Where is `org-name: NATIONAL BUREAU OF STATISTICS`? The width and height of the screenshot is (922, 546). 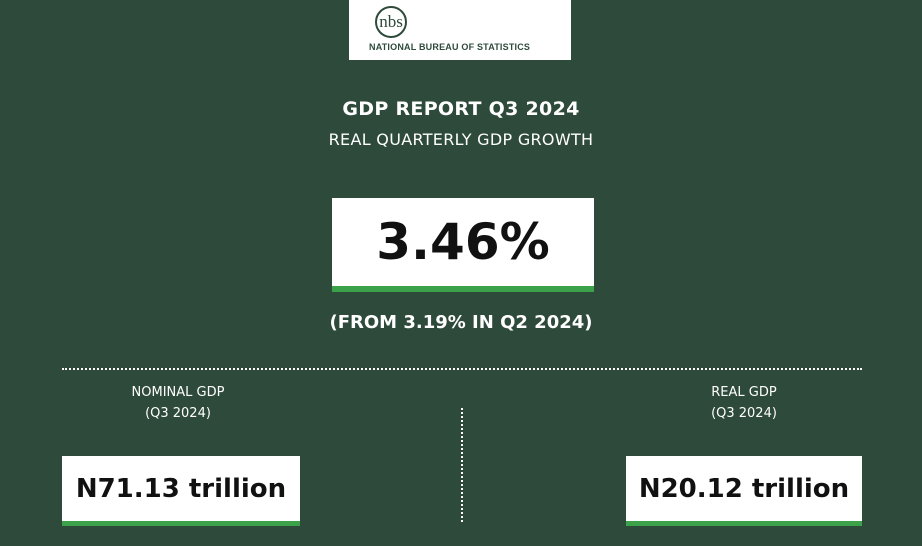
org-name: NATIONAL BUREAU OF STATISTICS is located at coordinates (450, 47).